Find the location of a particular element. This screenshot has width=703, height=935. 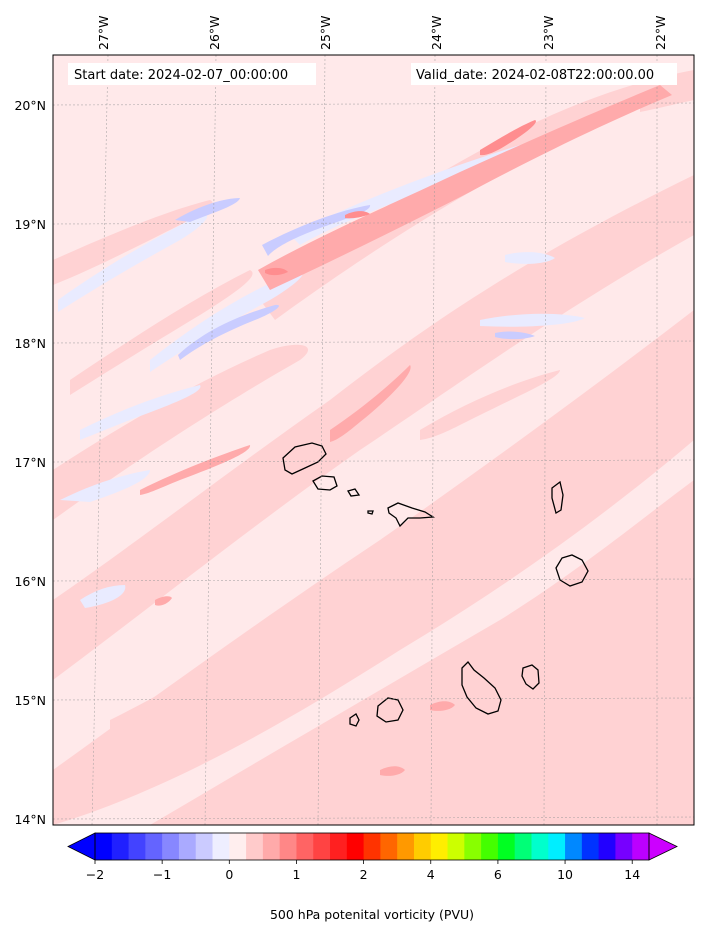

colorbar-under-arrow is located at coordinates (81, 846).